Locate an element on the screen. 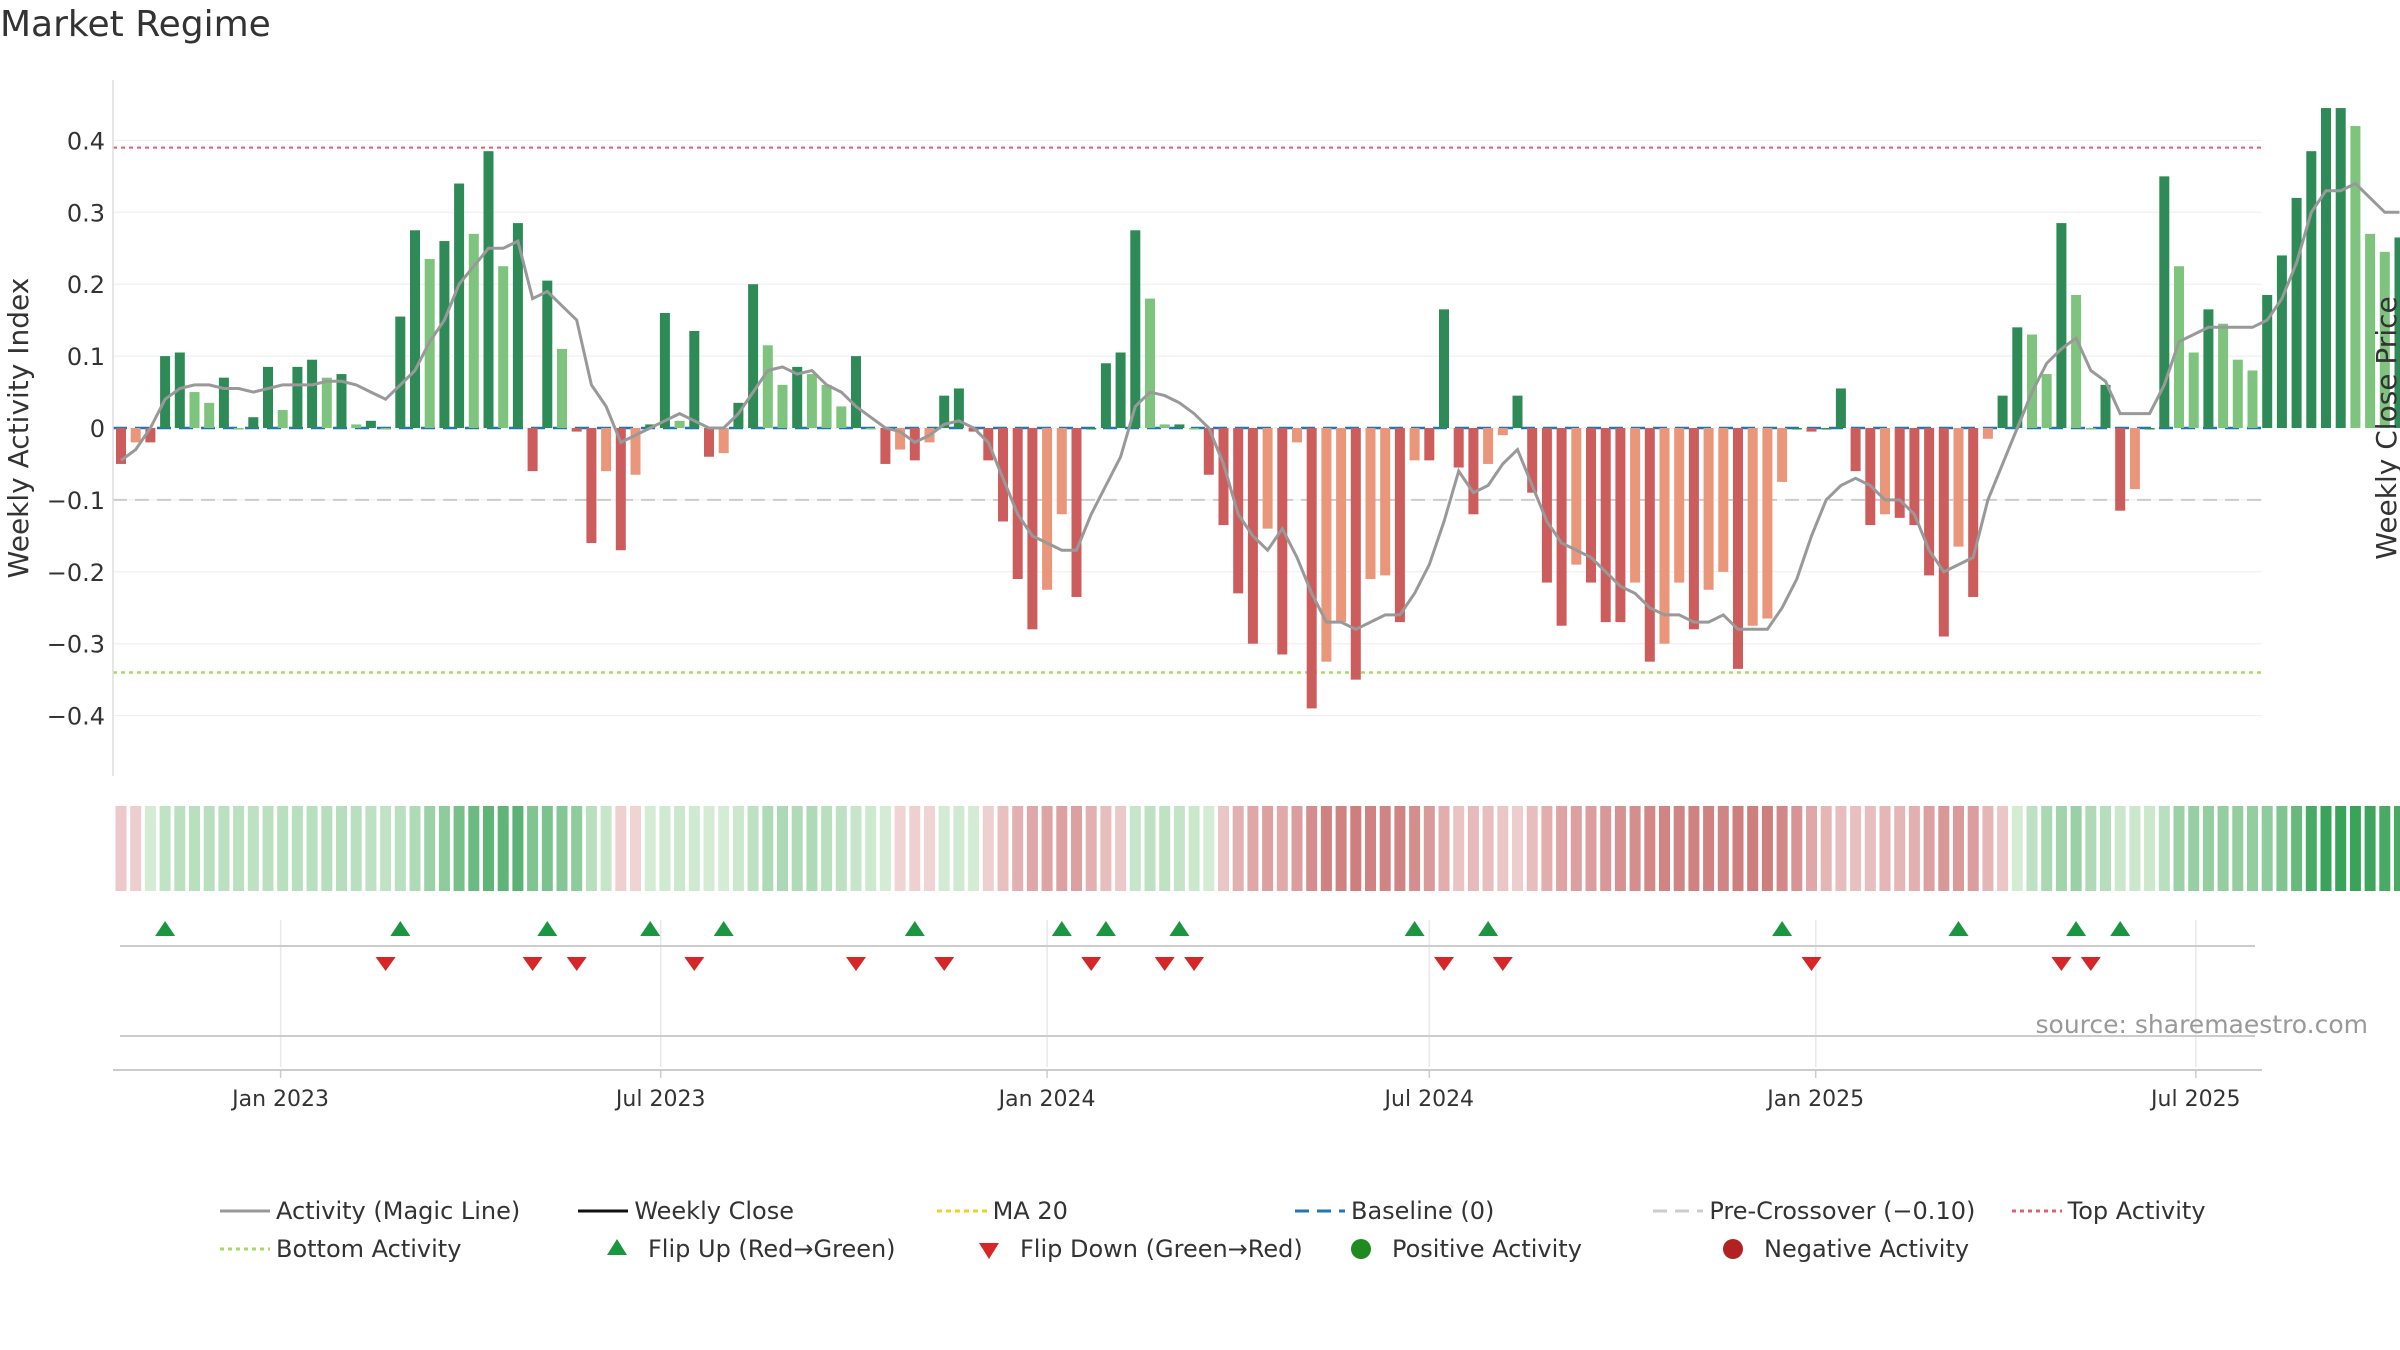 The width and height of the screenshot is (2400, 1350). legend-swatch-baseline is located at coordinates (1318, 1211).